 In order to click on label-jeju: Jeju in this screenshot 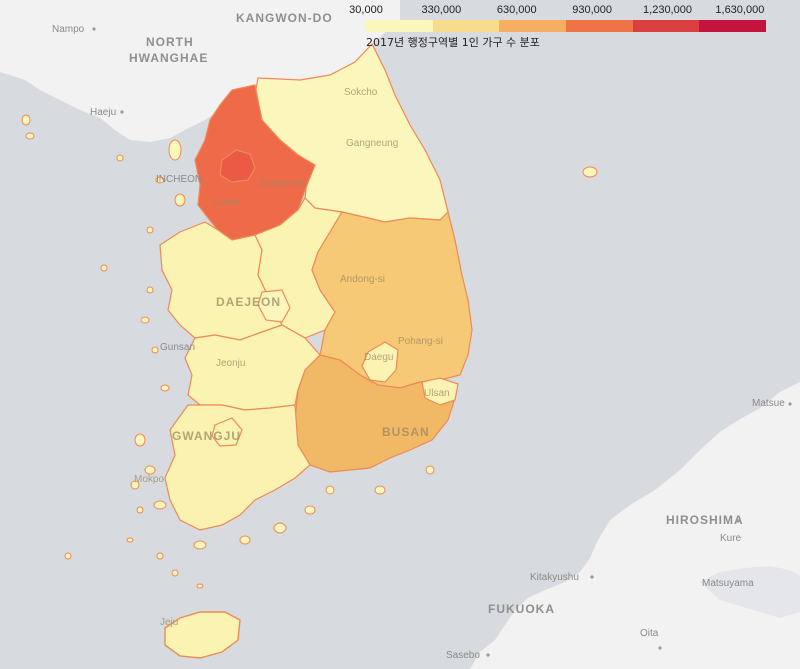, I will do `click(169, 622)`.